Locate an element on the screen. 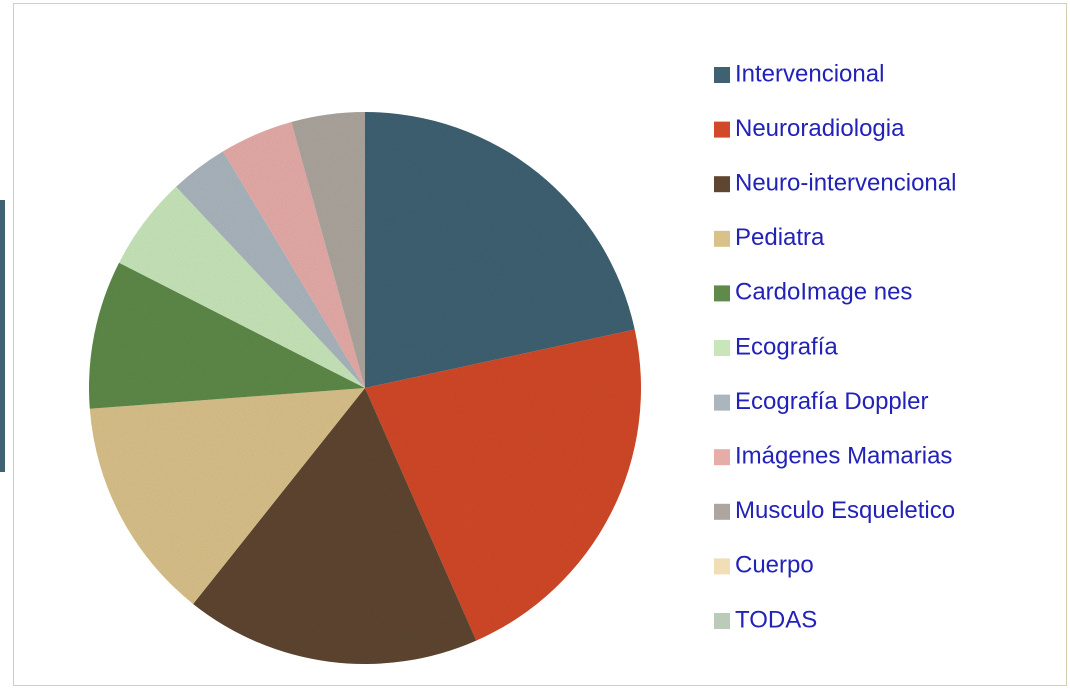 This screenshot has height=689, width=1070. legend-label: TODAS is located at coordinates (776, 619).